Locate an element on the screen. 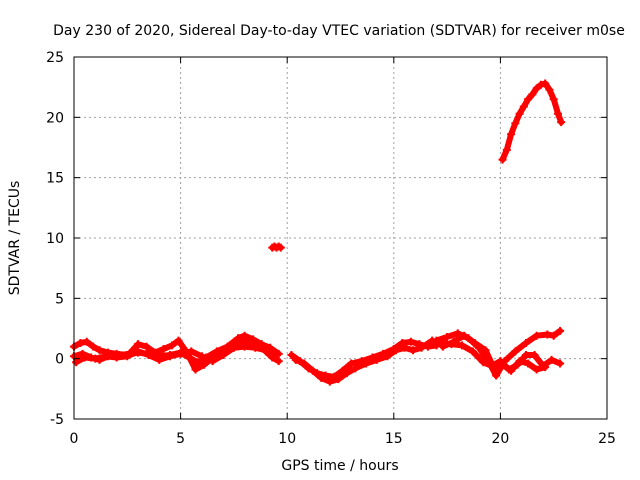 The width and height of the screenshot is (640, 480). y-tick-label: 25 is located at coordinates (55, 58).